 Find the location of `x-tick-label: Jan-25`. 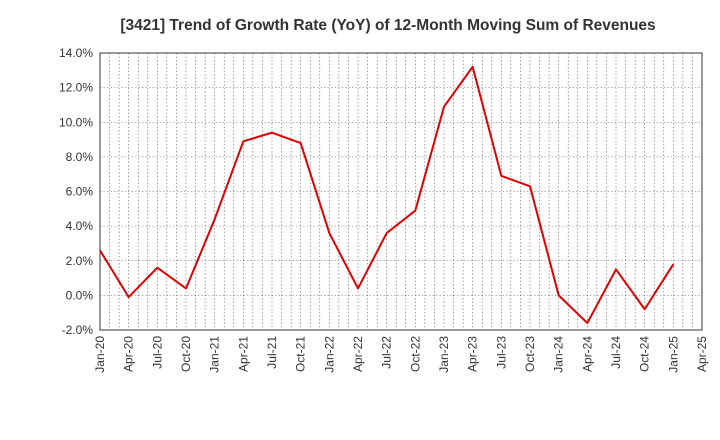

x-tick-label: Jan-25 is located at coordinates (673, 354).